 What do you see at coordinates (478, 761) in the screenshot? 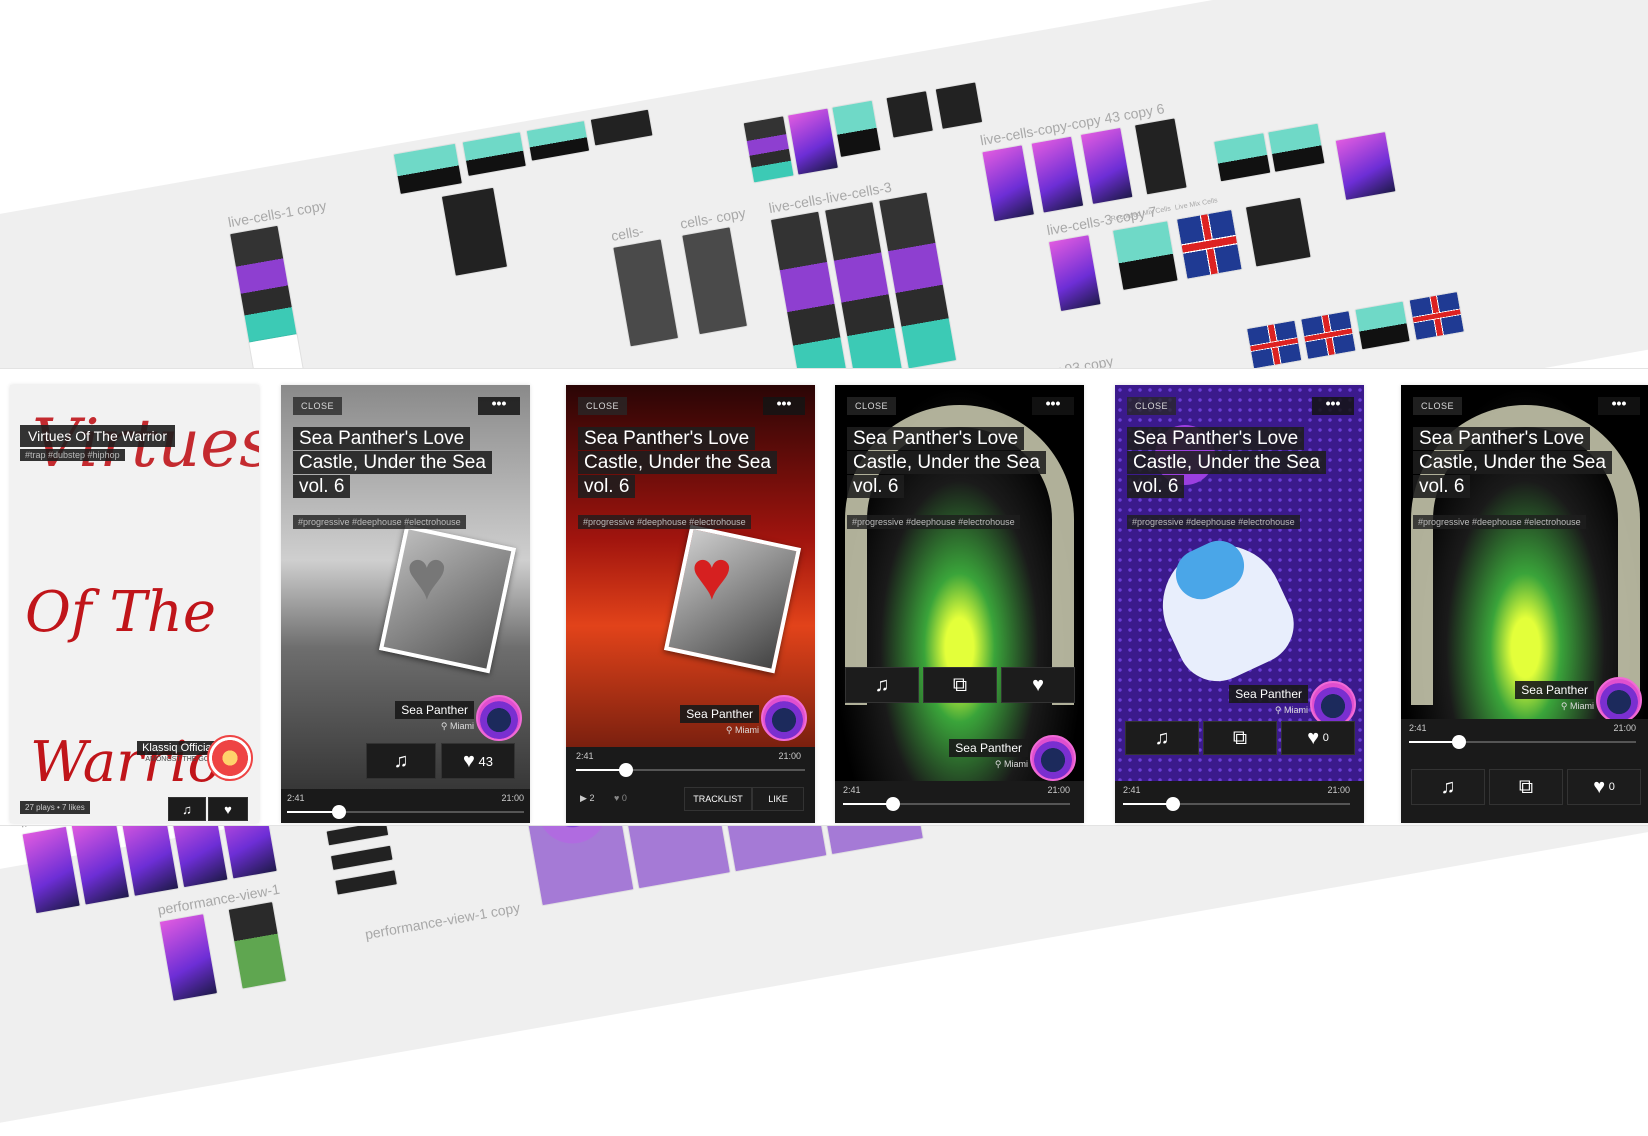
I see `like-button: ♥ 43` at bounding box center [478, 761].